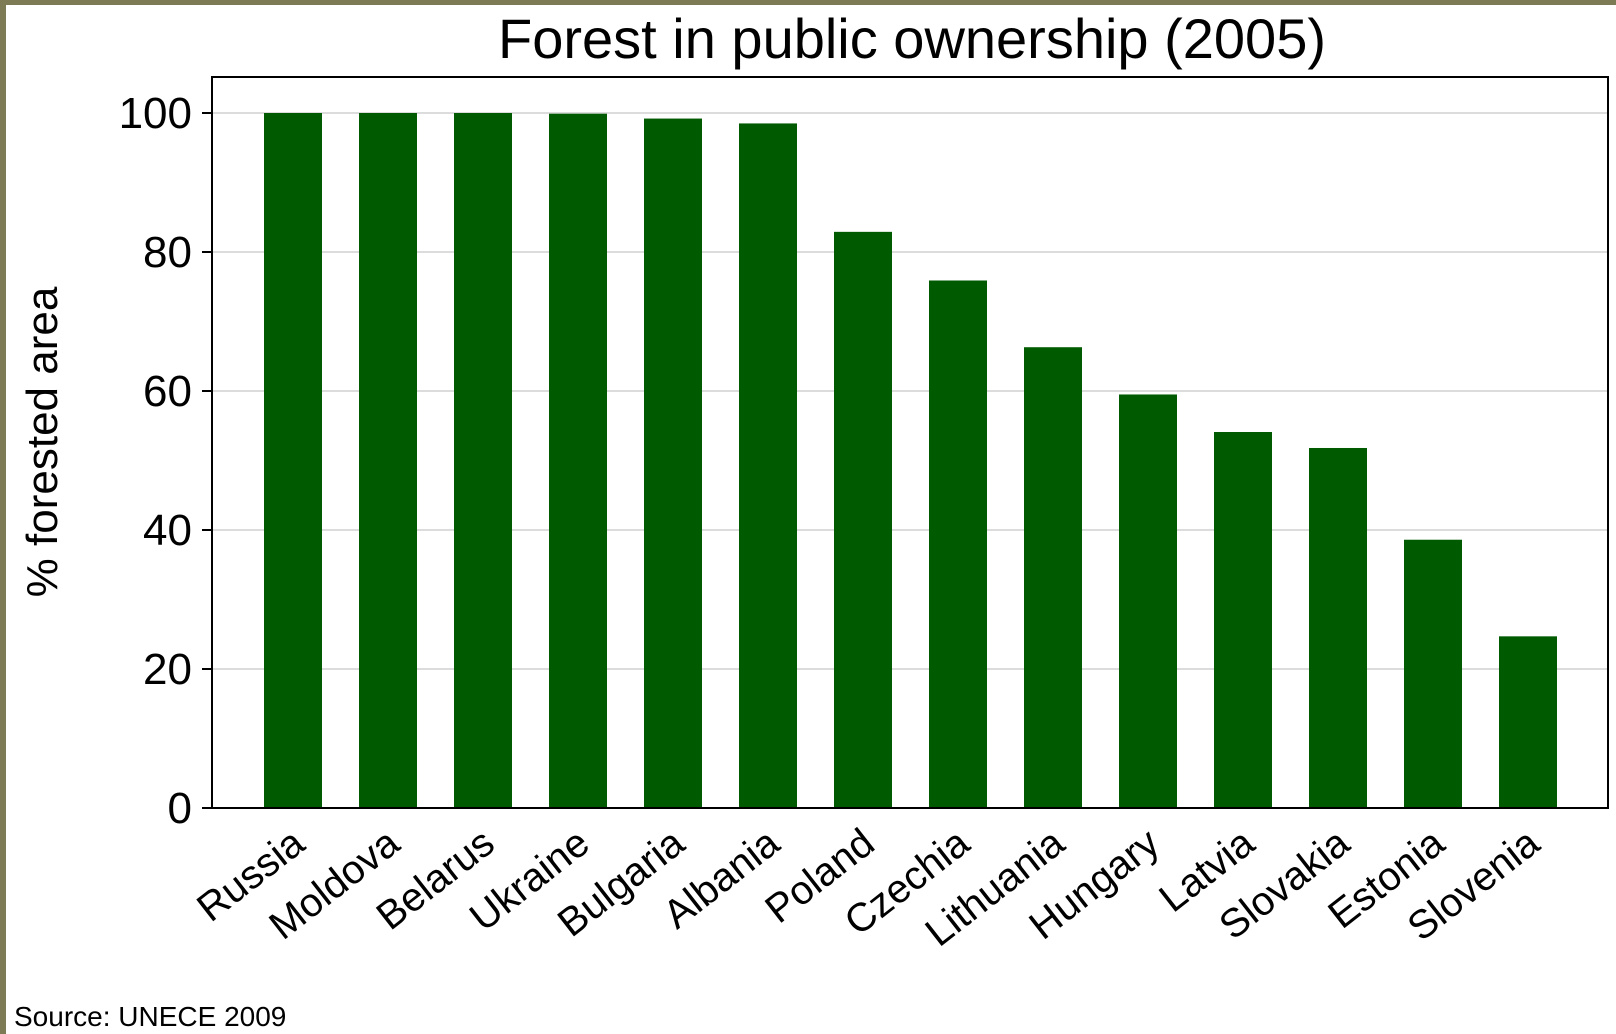 This screenshot has height=1034, width=1616. Describe the element at coordinates (155, 113) in the screenshot. I see `y-tick-label: 100` at that location.